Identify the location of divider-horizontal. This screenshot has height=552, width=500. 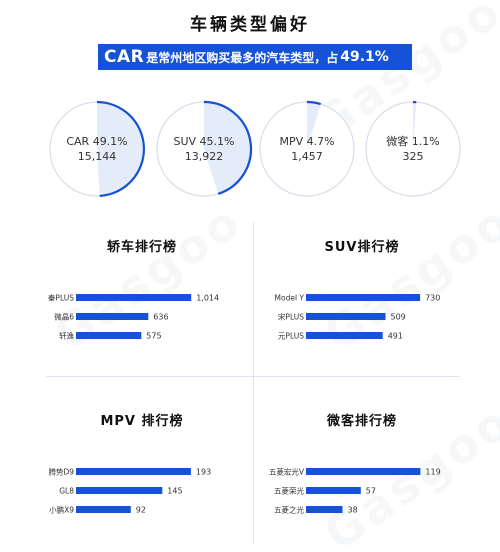
(253, 376).